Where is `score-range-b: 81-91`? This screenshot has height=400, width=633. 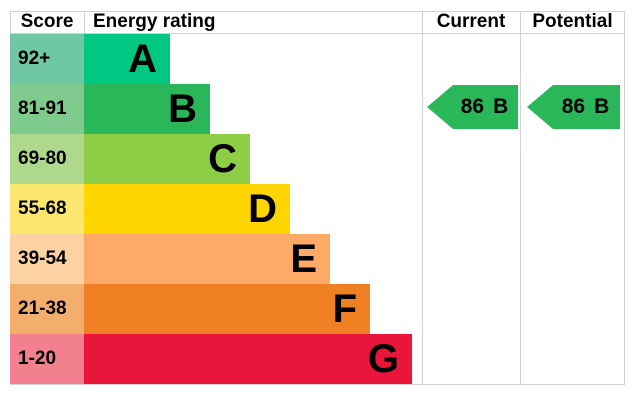
score-range-b: 81-91 is located at coordinates (47, 109).